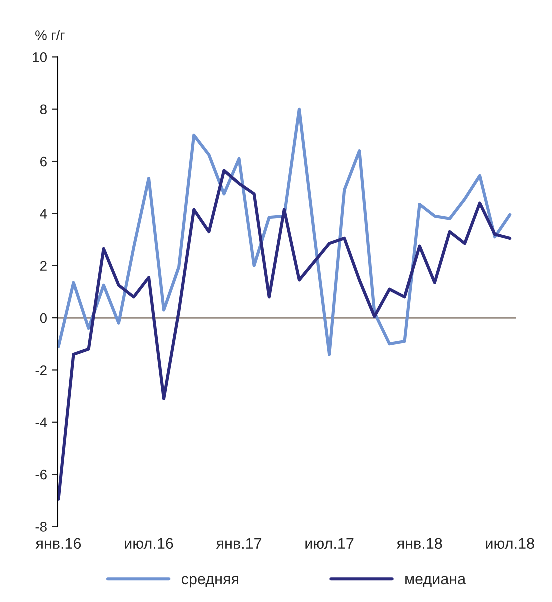 The width and height of the screenshot is (552, 602). What do you see at coordinates (43, 109) in the screenshot?
I see `y-tick-label: 8` at bounding box center [43, 109].